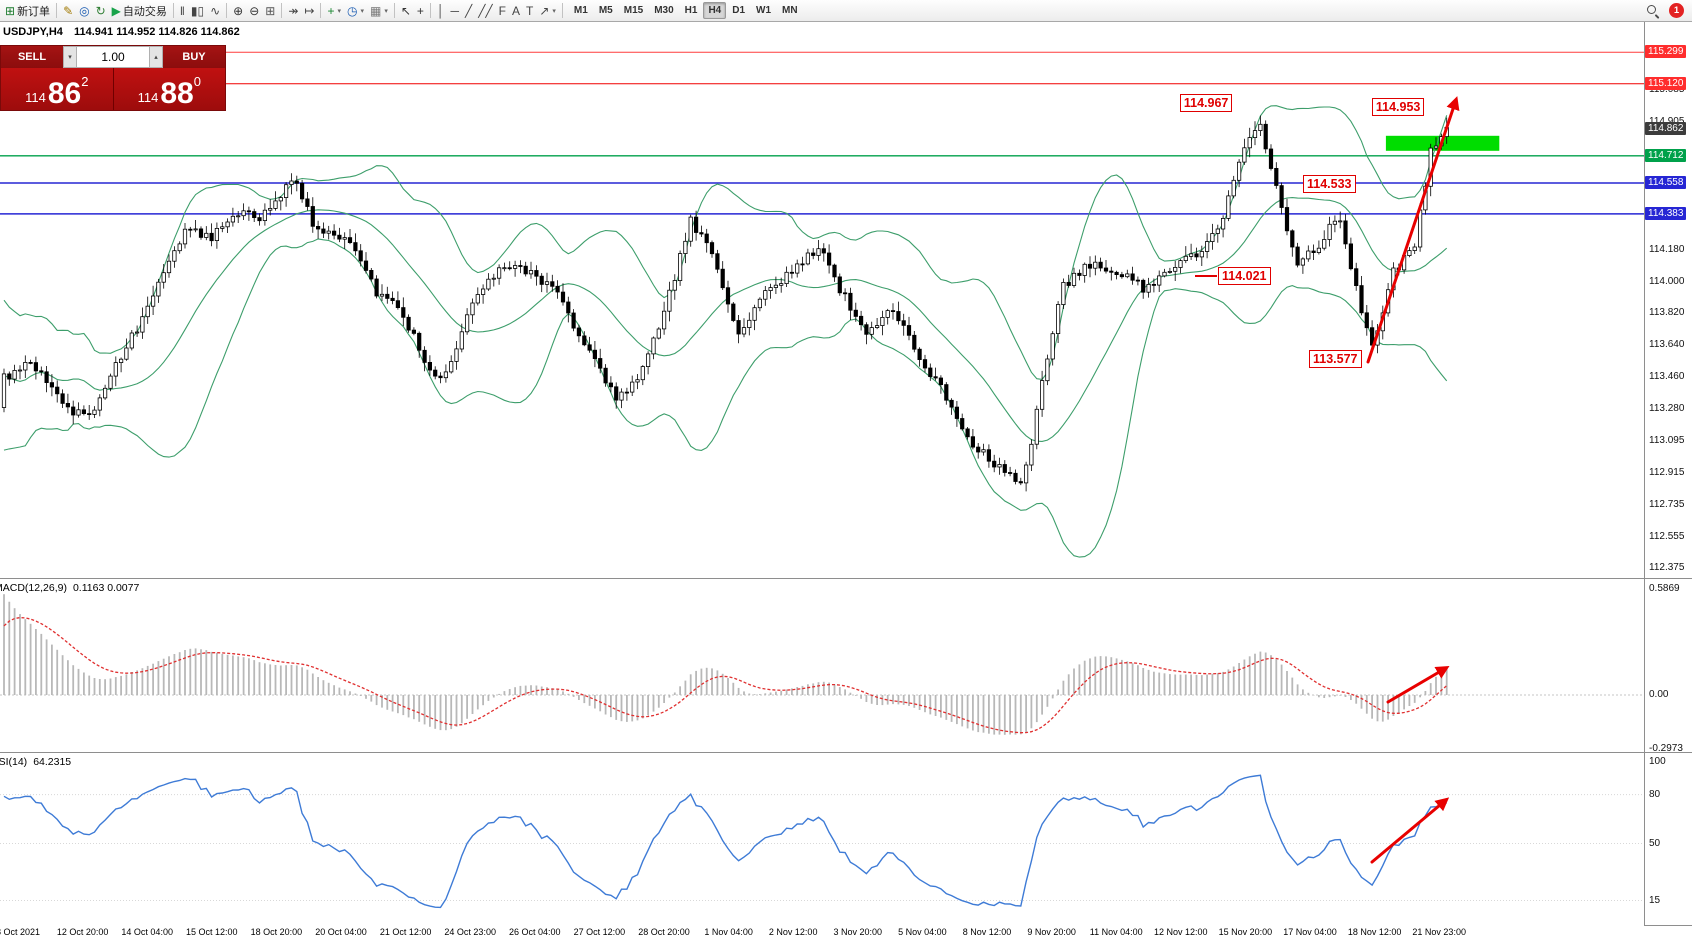 This screenshot has height=941, width=1692. What do you see at coordinates (664, 10) in the screenshot?
I see `timeframe-m30-button: M30` at bounding box center [664, 10].